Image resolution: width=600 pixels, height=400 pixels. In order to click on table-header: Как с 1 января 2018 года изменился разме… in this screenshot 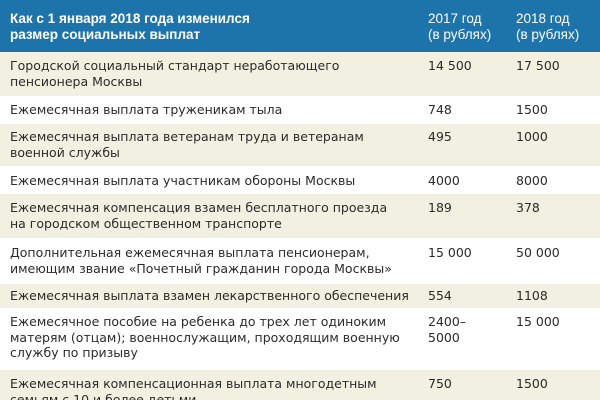, I will do `click(300, 26)`.